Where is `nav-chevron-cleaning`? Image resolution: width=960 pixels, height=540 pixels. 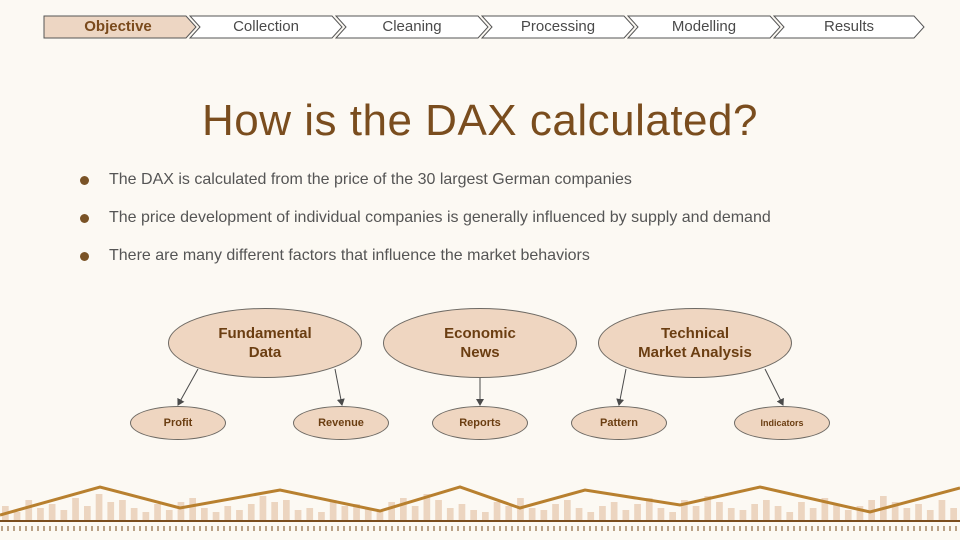 nav-chevron-cleaning is located at coordinates (411, 27).